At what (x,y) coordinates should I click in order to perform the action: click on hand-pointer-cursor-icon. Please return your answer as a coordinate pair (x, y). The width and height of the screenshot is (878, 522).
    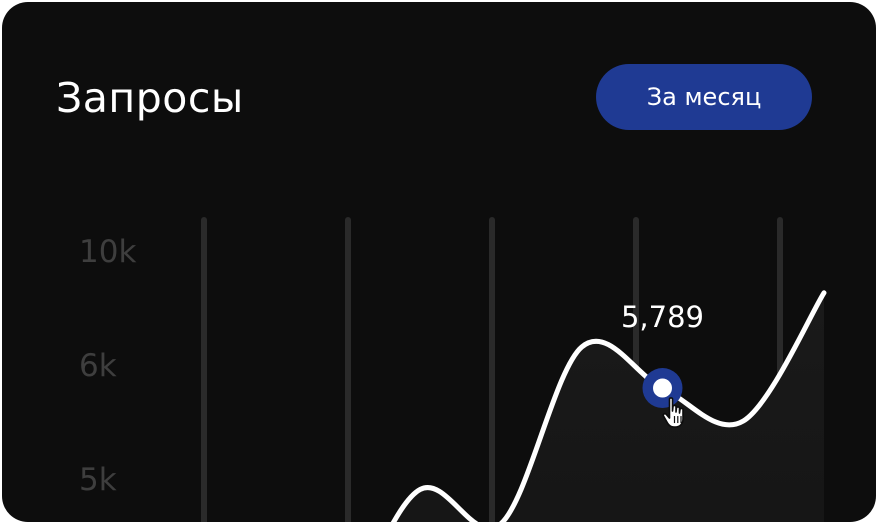
    Looking at the image, I should click on (673, 412).